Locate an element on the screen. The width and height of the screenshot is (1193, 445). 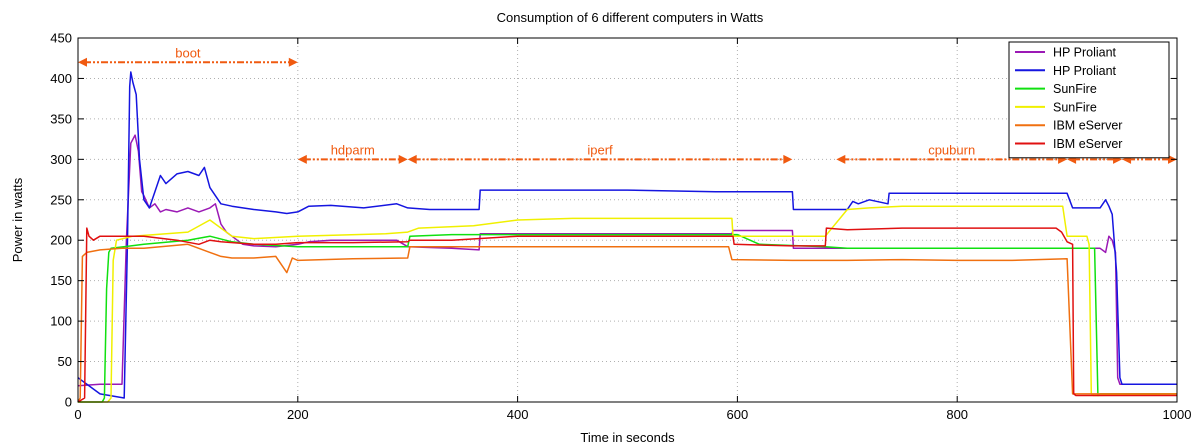
legend-box is located at coordinates (1089, 100).